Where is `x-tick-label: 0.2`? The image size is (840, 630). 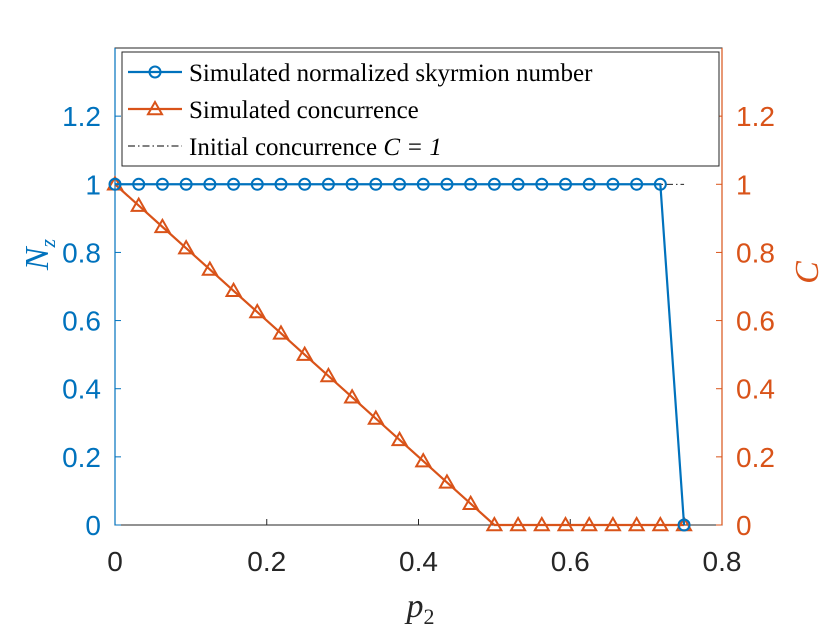
x-tick-label: 0.2 is located at coordinates (266, 561).